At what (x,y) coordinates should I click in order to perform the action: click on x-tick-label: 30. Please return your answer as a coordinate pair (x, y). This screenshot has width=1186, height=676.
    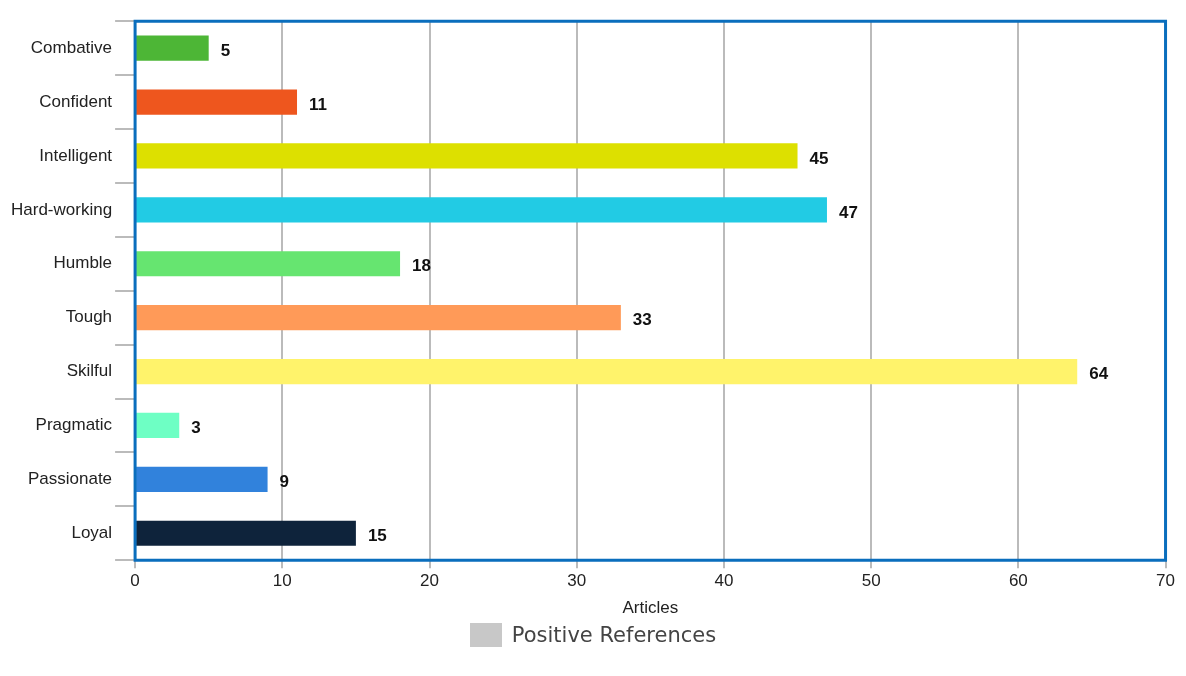
    Looking at the image, I should click on (577, 581).